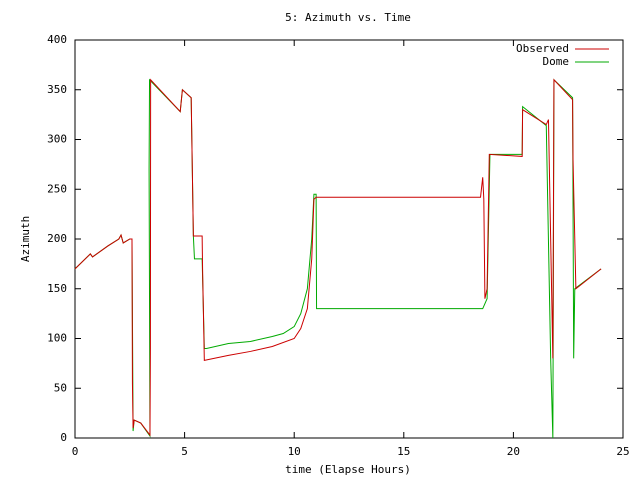 The height and width of the screenshot is (480, 640). Describe the element at coordinates (25, 239) in the screenshot. I see `y-axis-label: Azimuth` at that location.